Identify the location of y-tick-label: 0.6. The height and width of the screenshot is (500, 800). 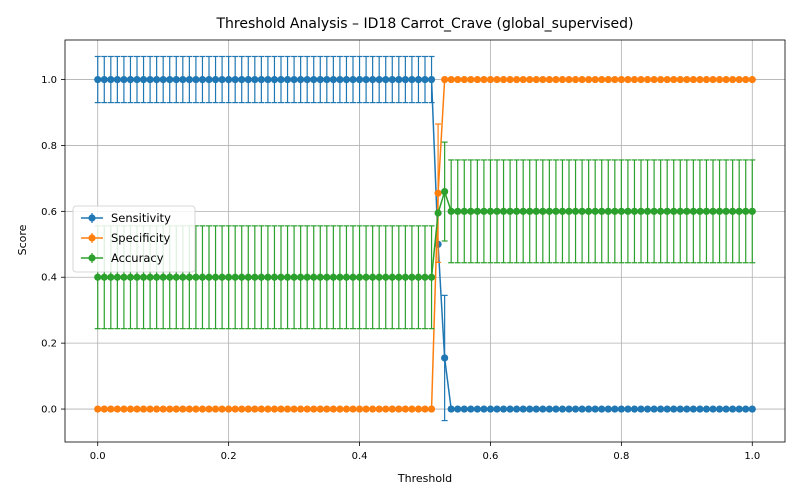
(49, 212).